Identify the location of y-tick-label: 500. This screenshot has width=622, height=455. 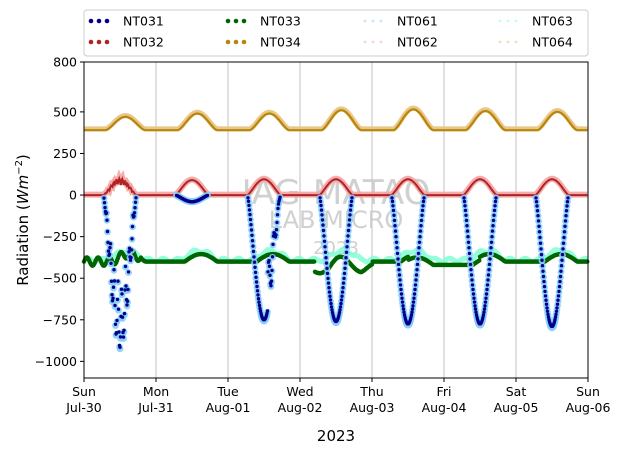
(65, 111).